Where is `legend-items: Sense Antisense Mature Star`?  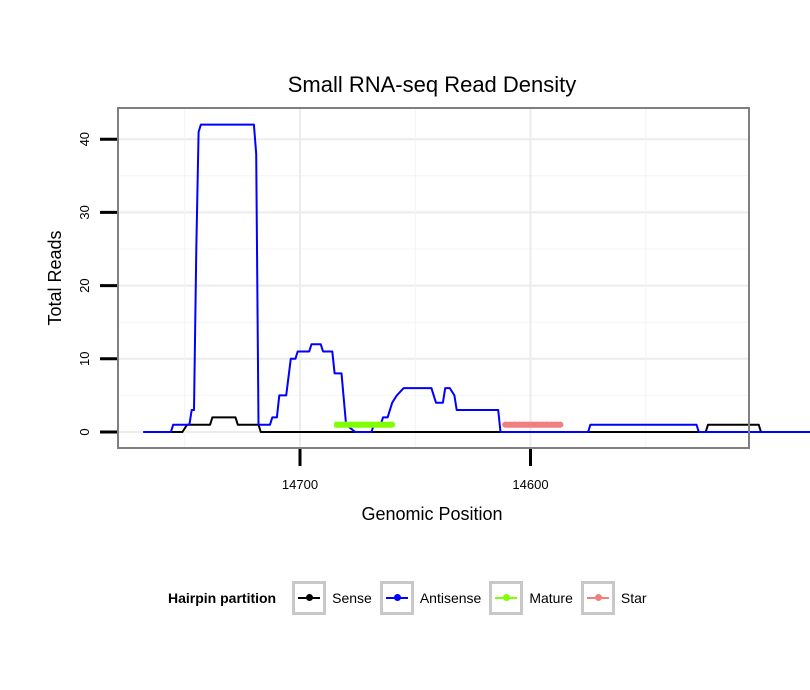 legend-items: Sense Antisense Mature Star is located at coordinates (473, 598).